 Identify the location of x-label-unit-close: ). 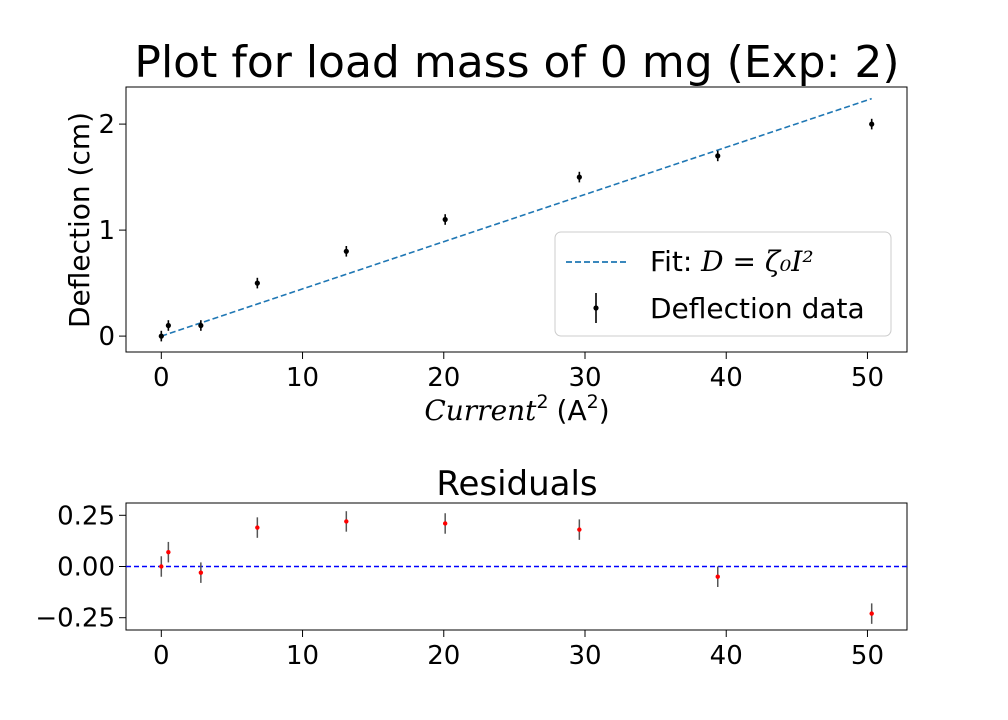
(604, 410).